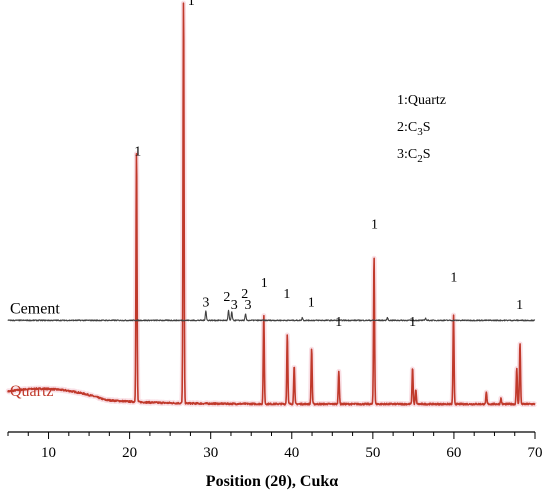 The height and width of the screenshot is (496, 550). What do you see at coordinates (275, 446) in the screenshot?
I see `x-axis: 10 20 30 40 50 60 70` at bounding box center [275, 446].